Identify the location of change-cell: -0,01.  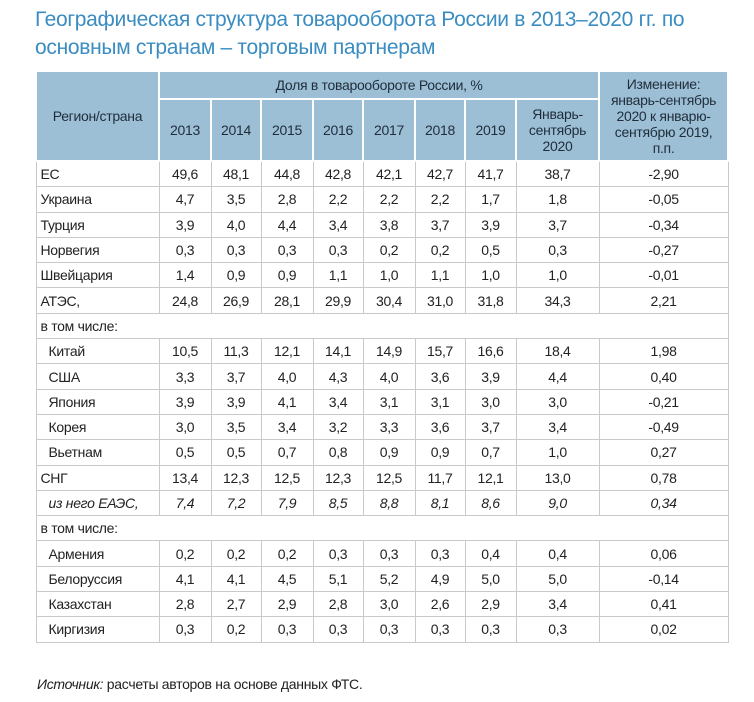
(663, 275).